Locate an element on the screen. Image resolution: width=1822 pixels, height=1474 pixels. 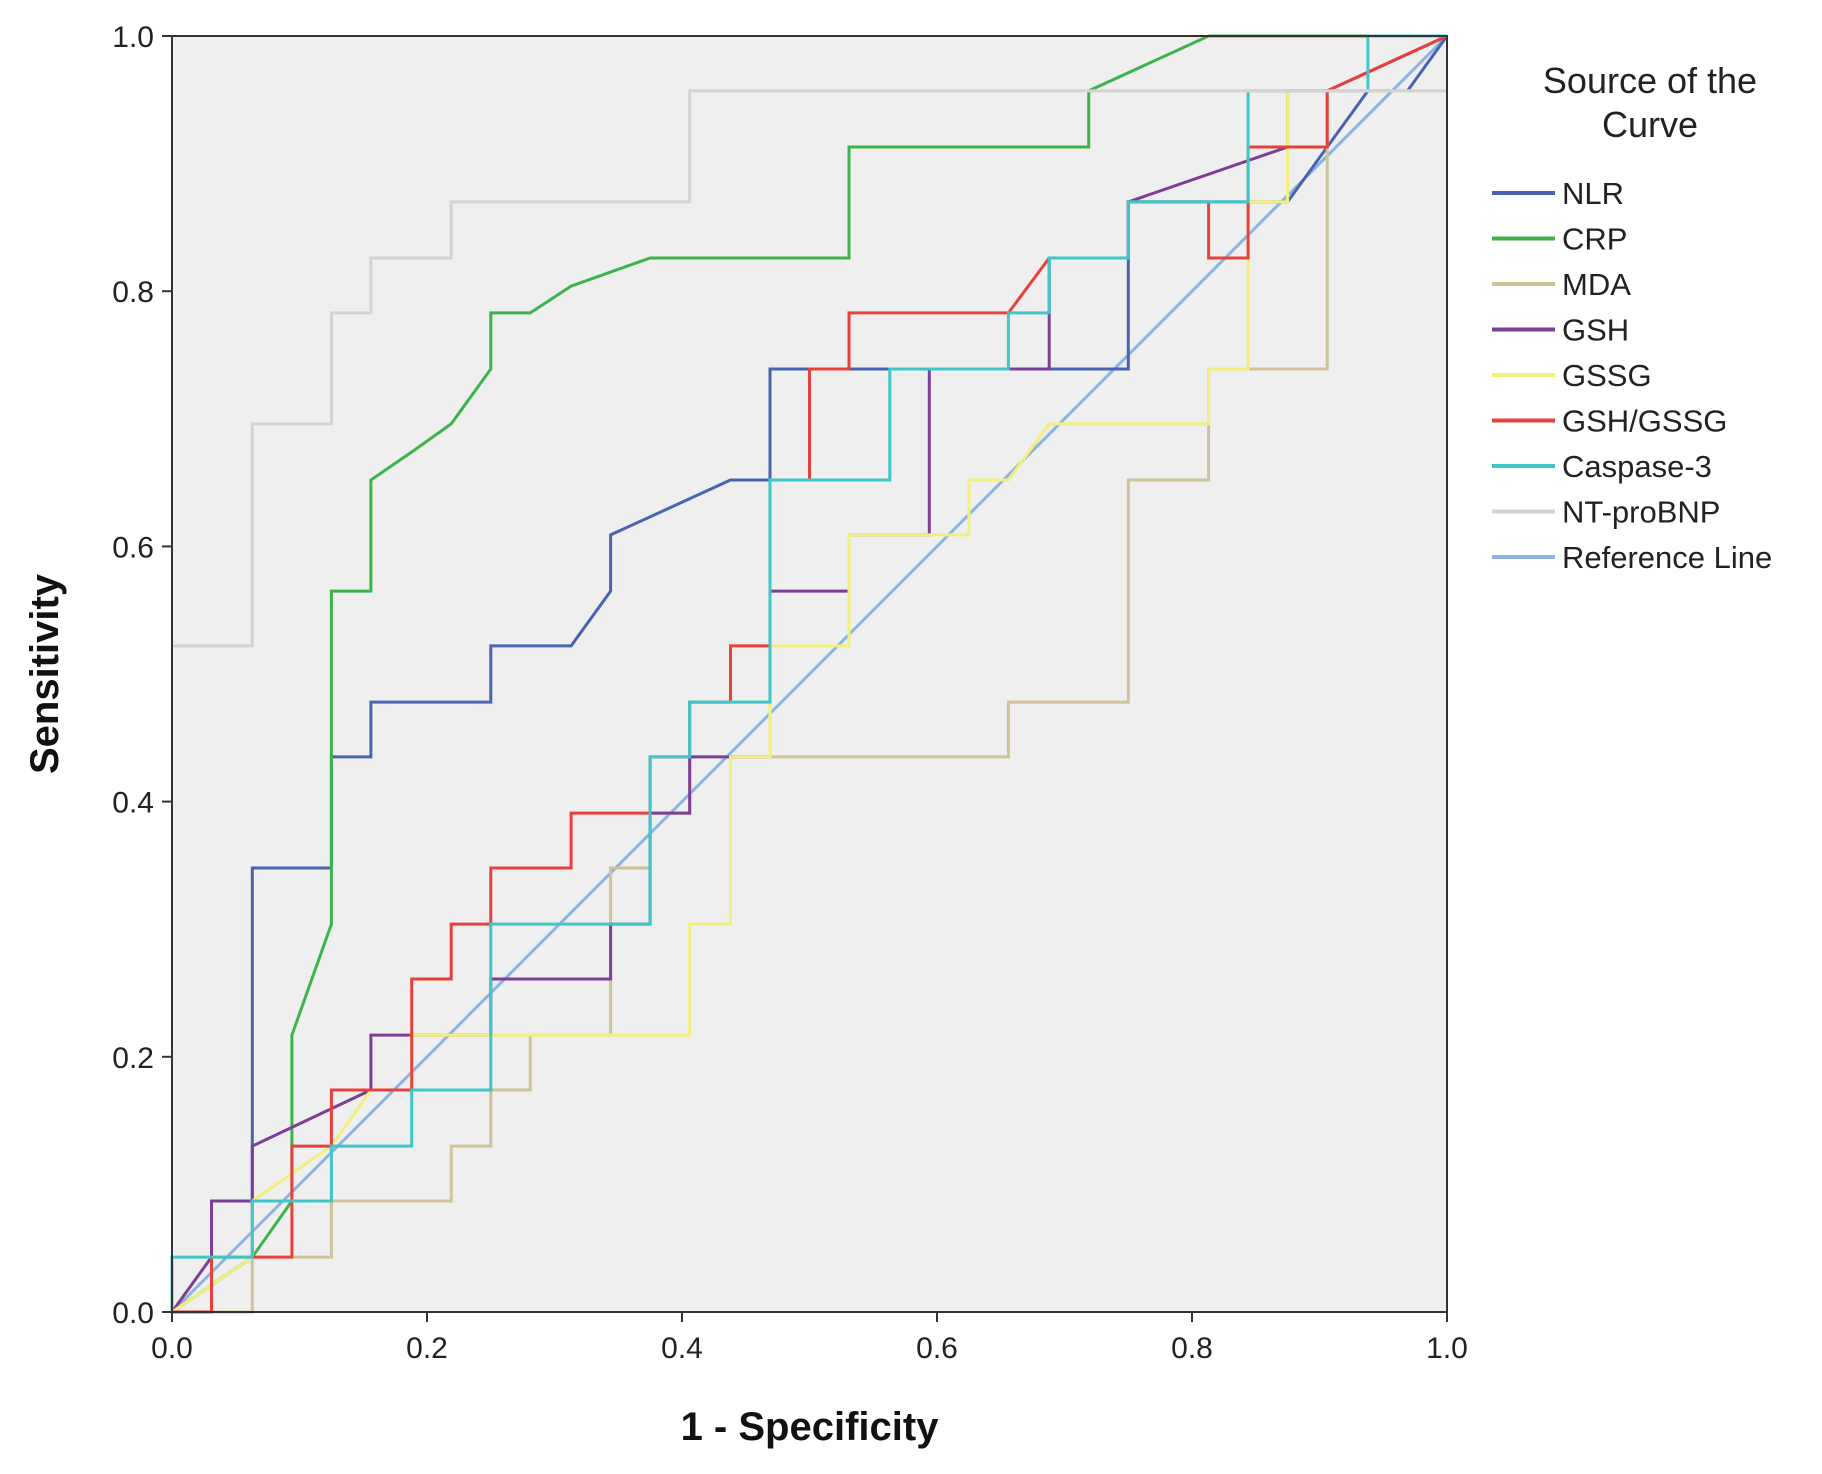
y-tick-label: 0.6 is located at coordinates (133, 547).